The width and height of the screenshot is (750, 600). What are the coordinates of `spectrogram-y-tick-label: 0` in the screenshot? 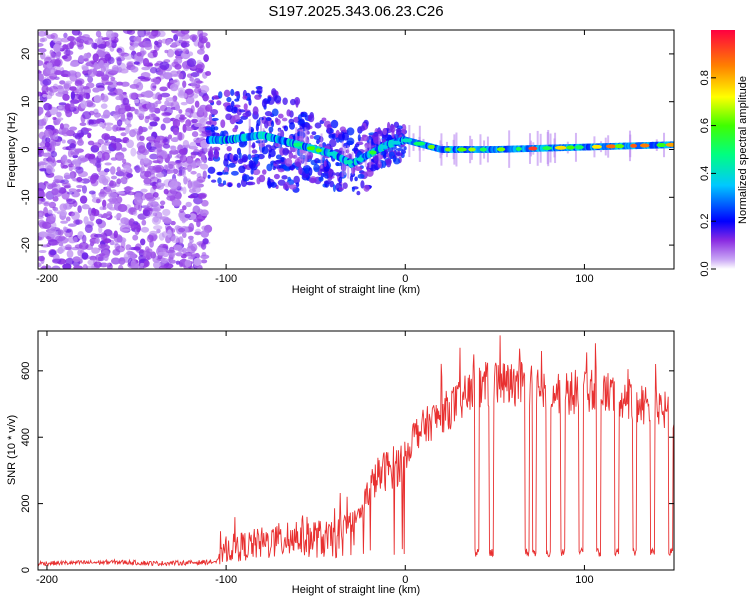 It's located at (26, 149).